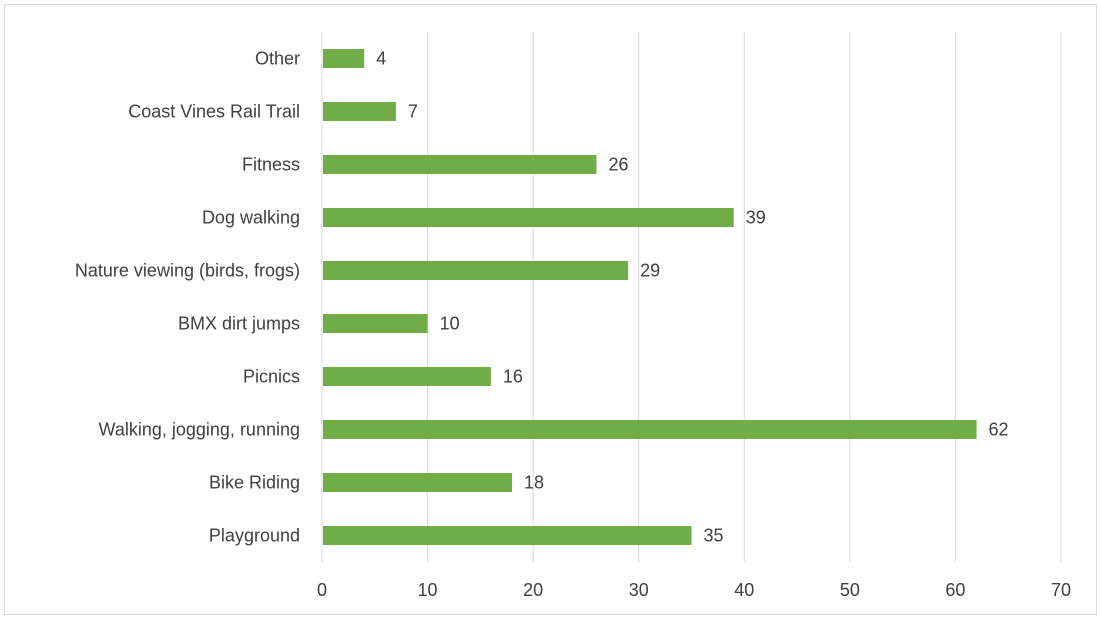 The height and width of the screenshot is (620, 1102). What do you see at coordinates (199, 430) in the screenshot?
I see `category-label: Walking, jogging, running` at bounding box center [199, 430].